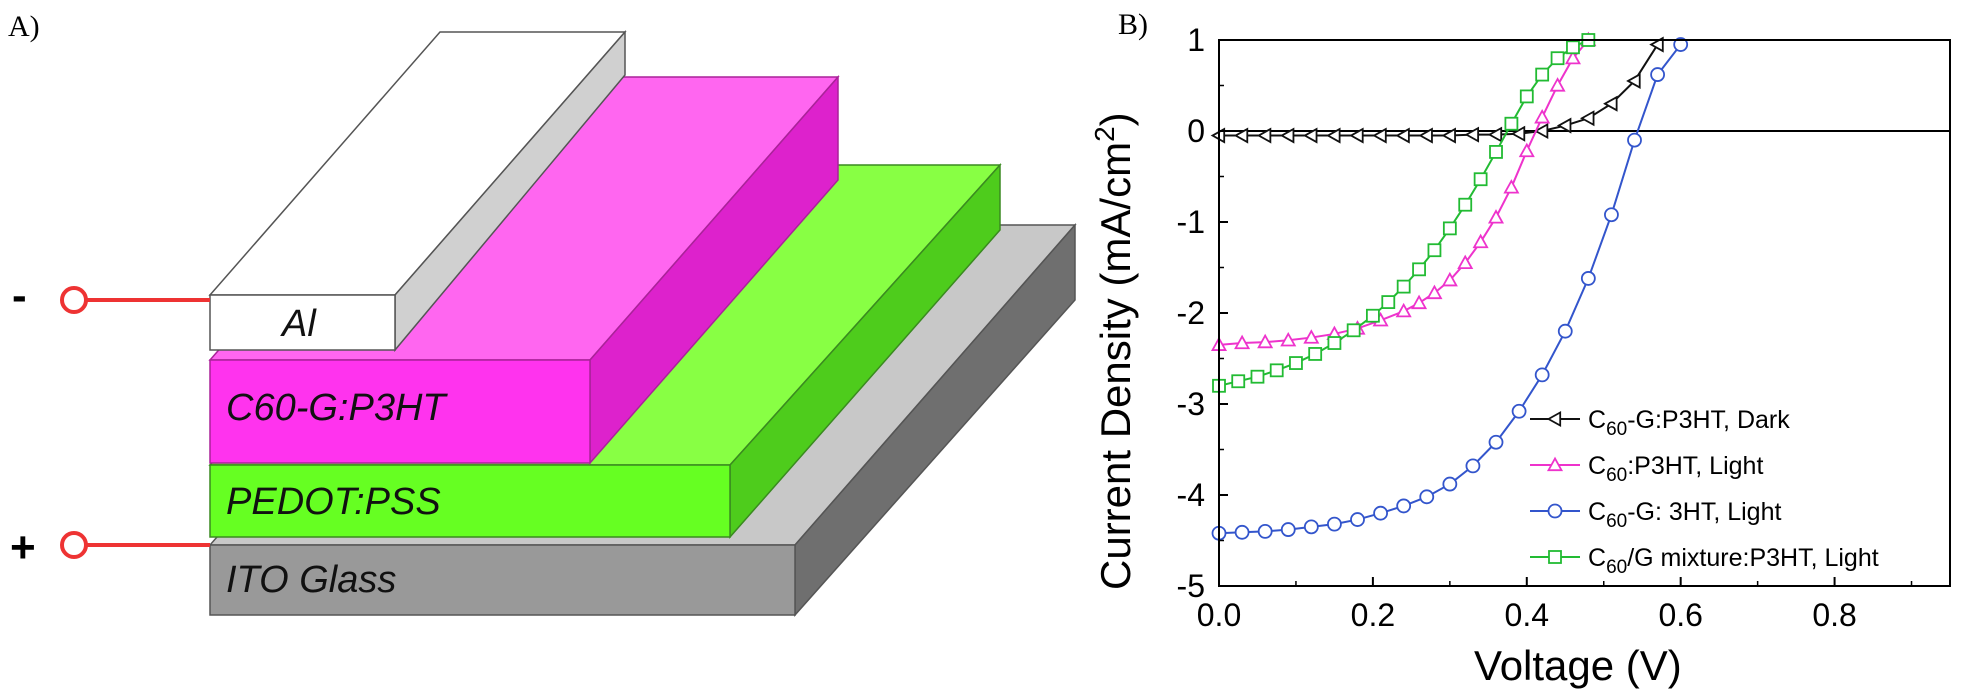  I want to click on legend-item: C60:P3HT, Light, so click(1646, 469).